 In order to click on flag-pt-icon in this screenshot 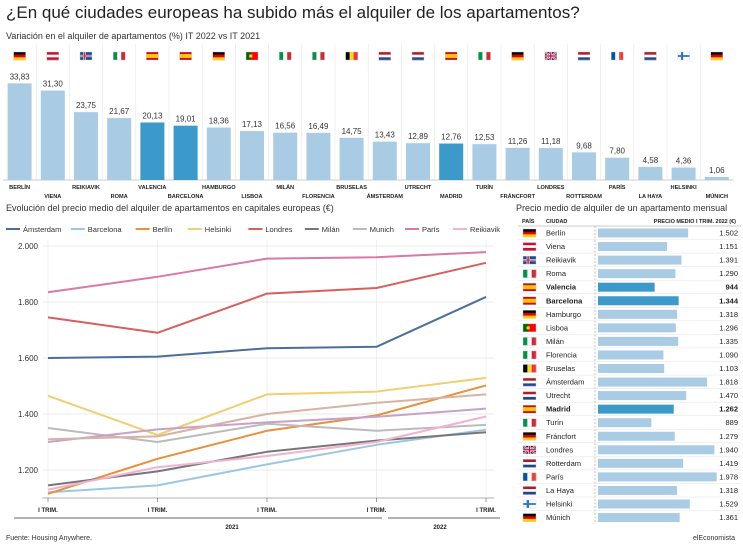, I will do `click(529, 328)`.